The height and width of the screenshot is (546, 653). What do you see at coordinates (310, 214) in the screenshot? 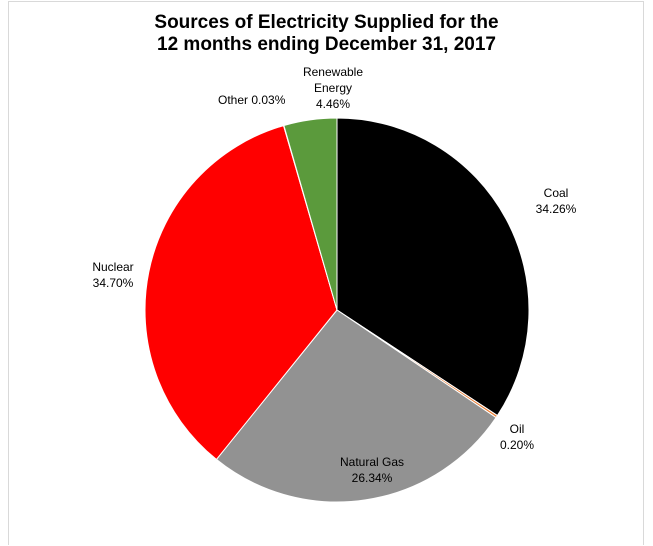
I see `pie-slice-renewable-energy` at bounding box center [310, 214].